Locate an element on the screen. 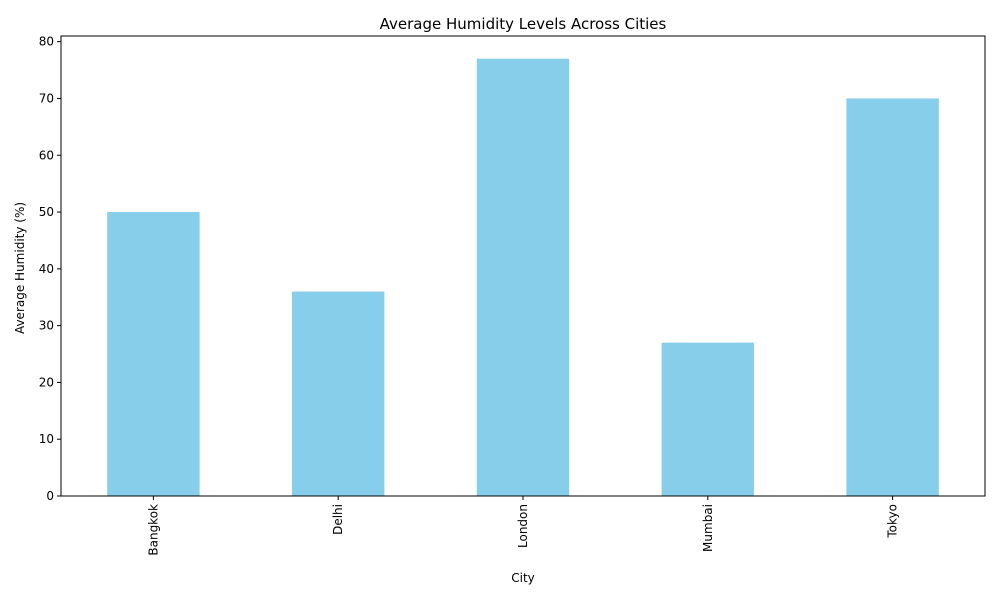 The image size is (1000, 604). x-tick-label-bangkok: Bangkok is located at coordinates (153, 530).